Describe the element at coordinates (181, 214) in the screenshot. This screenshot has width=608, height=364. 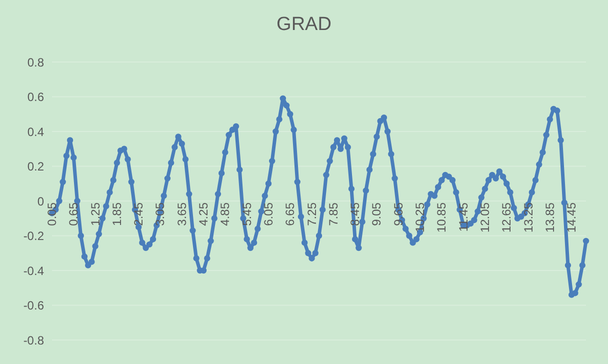
I see `x-tick-label: 3.65` at that location.